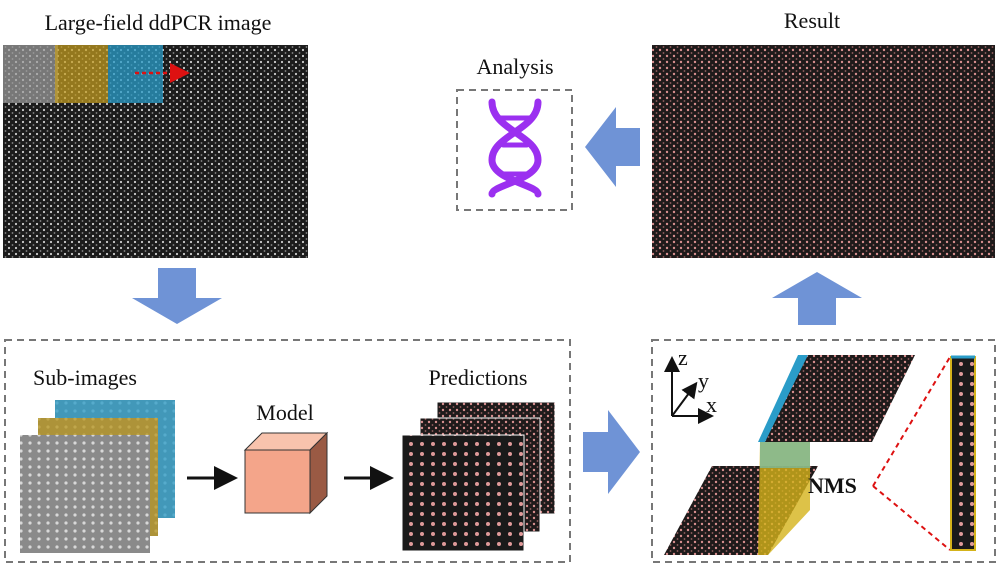  I want to click on predictions-title: Predictions, so click(478, 377).